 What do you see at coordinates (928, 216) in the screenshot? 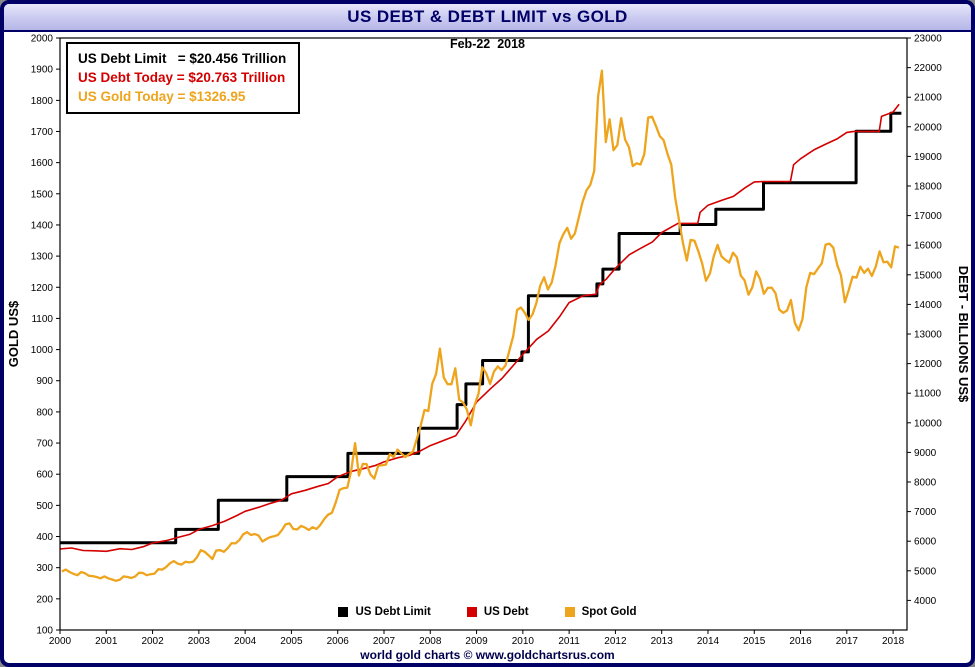
I see `y-right-tick-label: 17000` at bounding box center [928, 216].